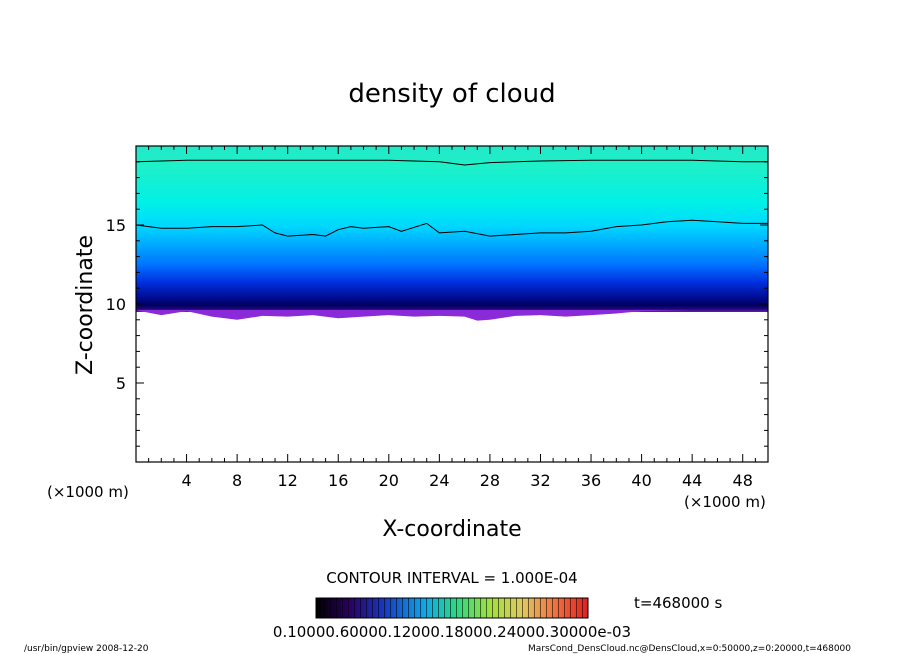 Image resolution: width=904 pixels, height=654 pixels. I want to click on x-tick-label: 8, so click(237, 480).